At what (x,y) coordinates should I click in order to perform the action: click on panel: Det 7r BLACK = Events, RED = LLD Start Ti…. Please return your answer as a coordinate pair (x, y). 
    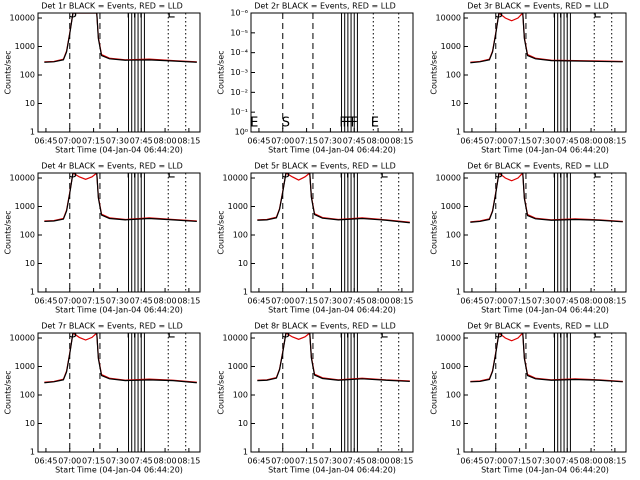
    Looking at the image, I should click on (102, 398).